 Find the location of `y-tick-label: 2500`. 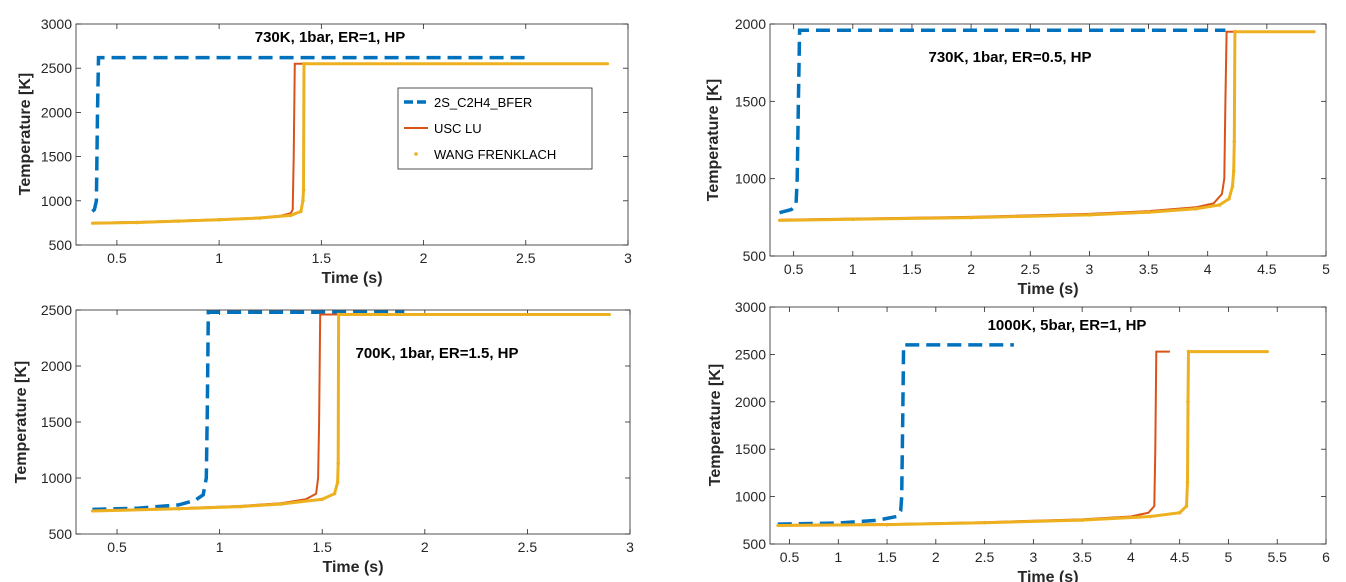

y-tick-label: 2500 is located at coordinates (56, 68).